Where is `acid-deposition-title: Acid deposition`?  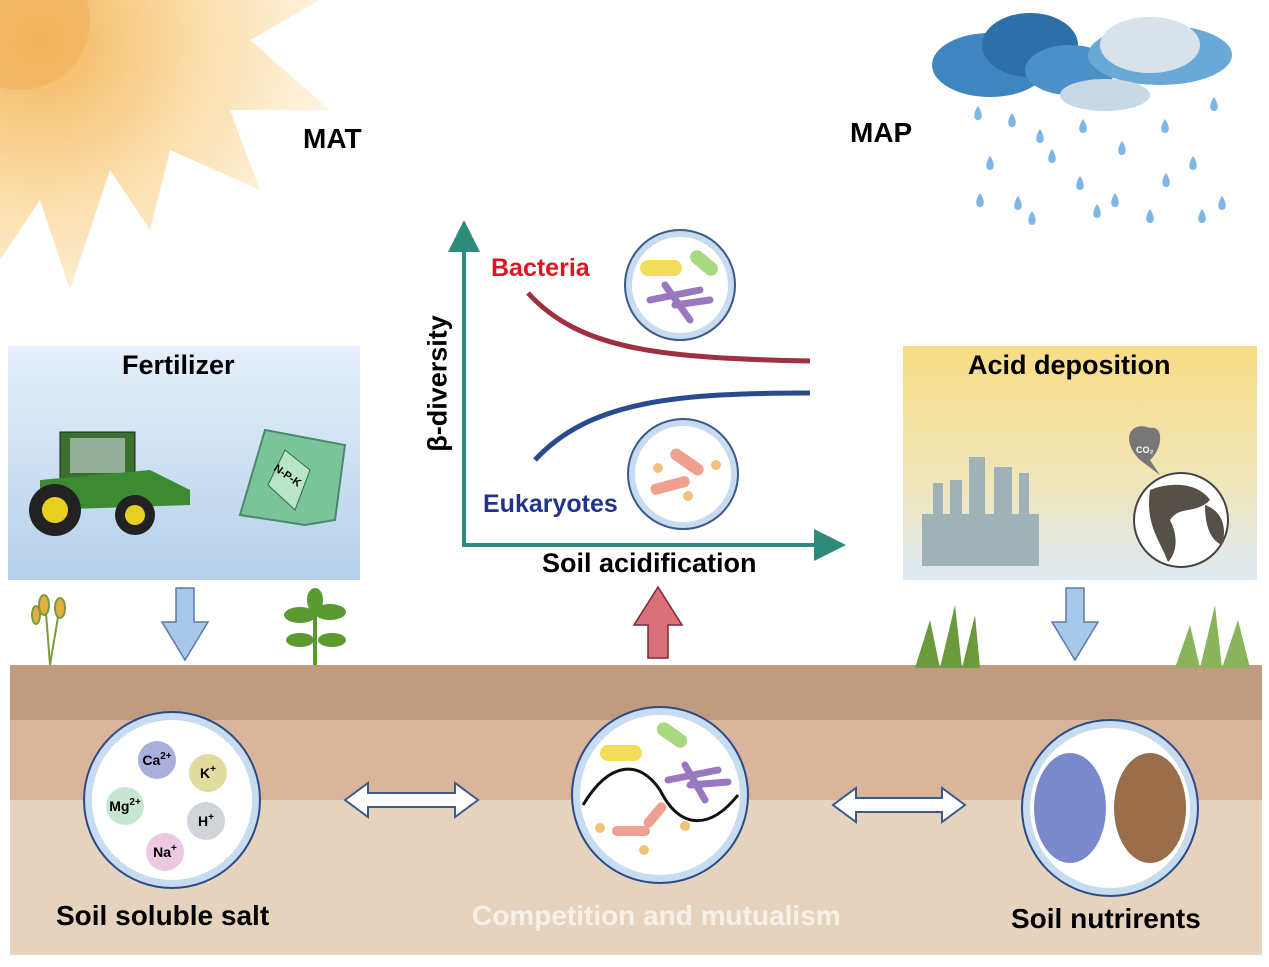 acid-deposition-title: Acid deposition is located at coordinates (1069, 365).